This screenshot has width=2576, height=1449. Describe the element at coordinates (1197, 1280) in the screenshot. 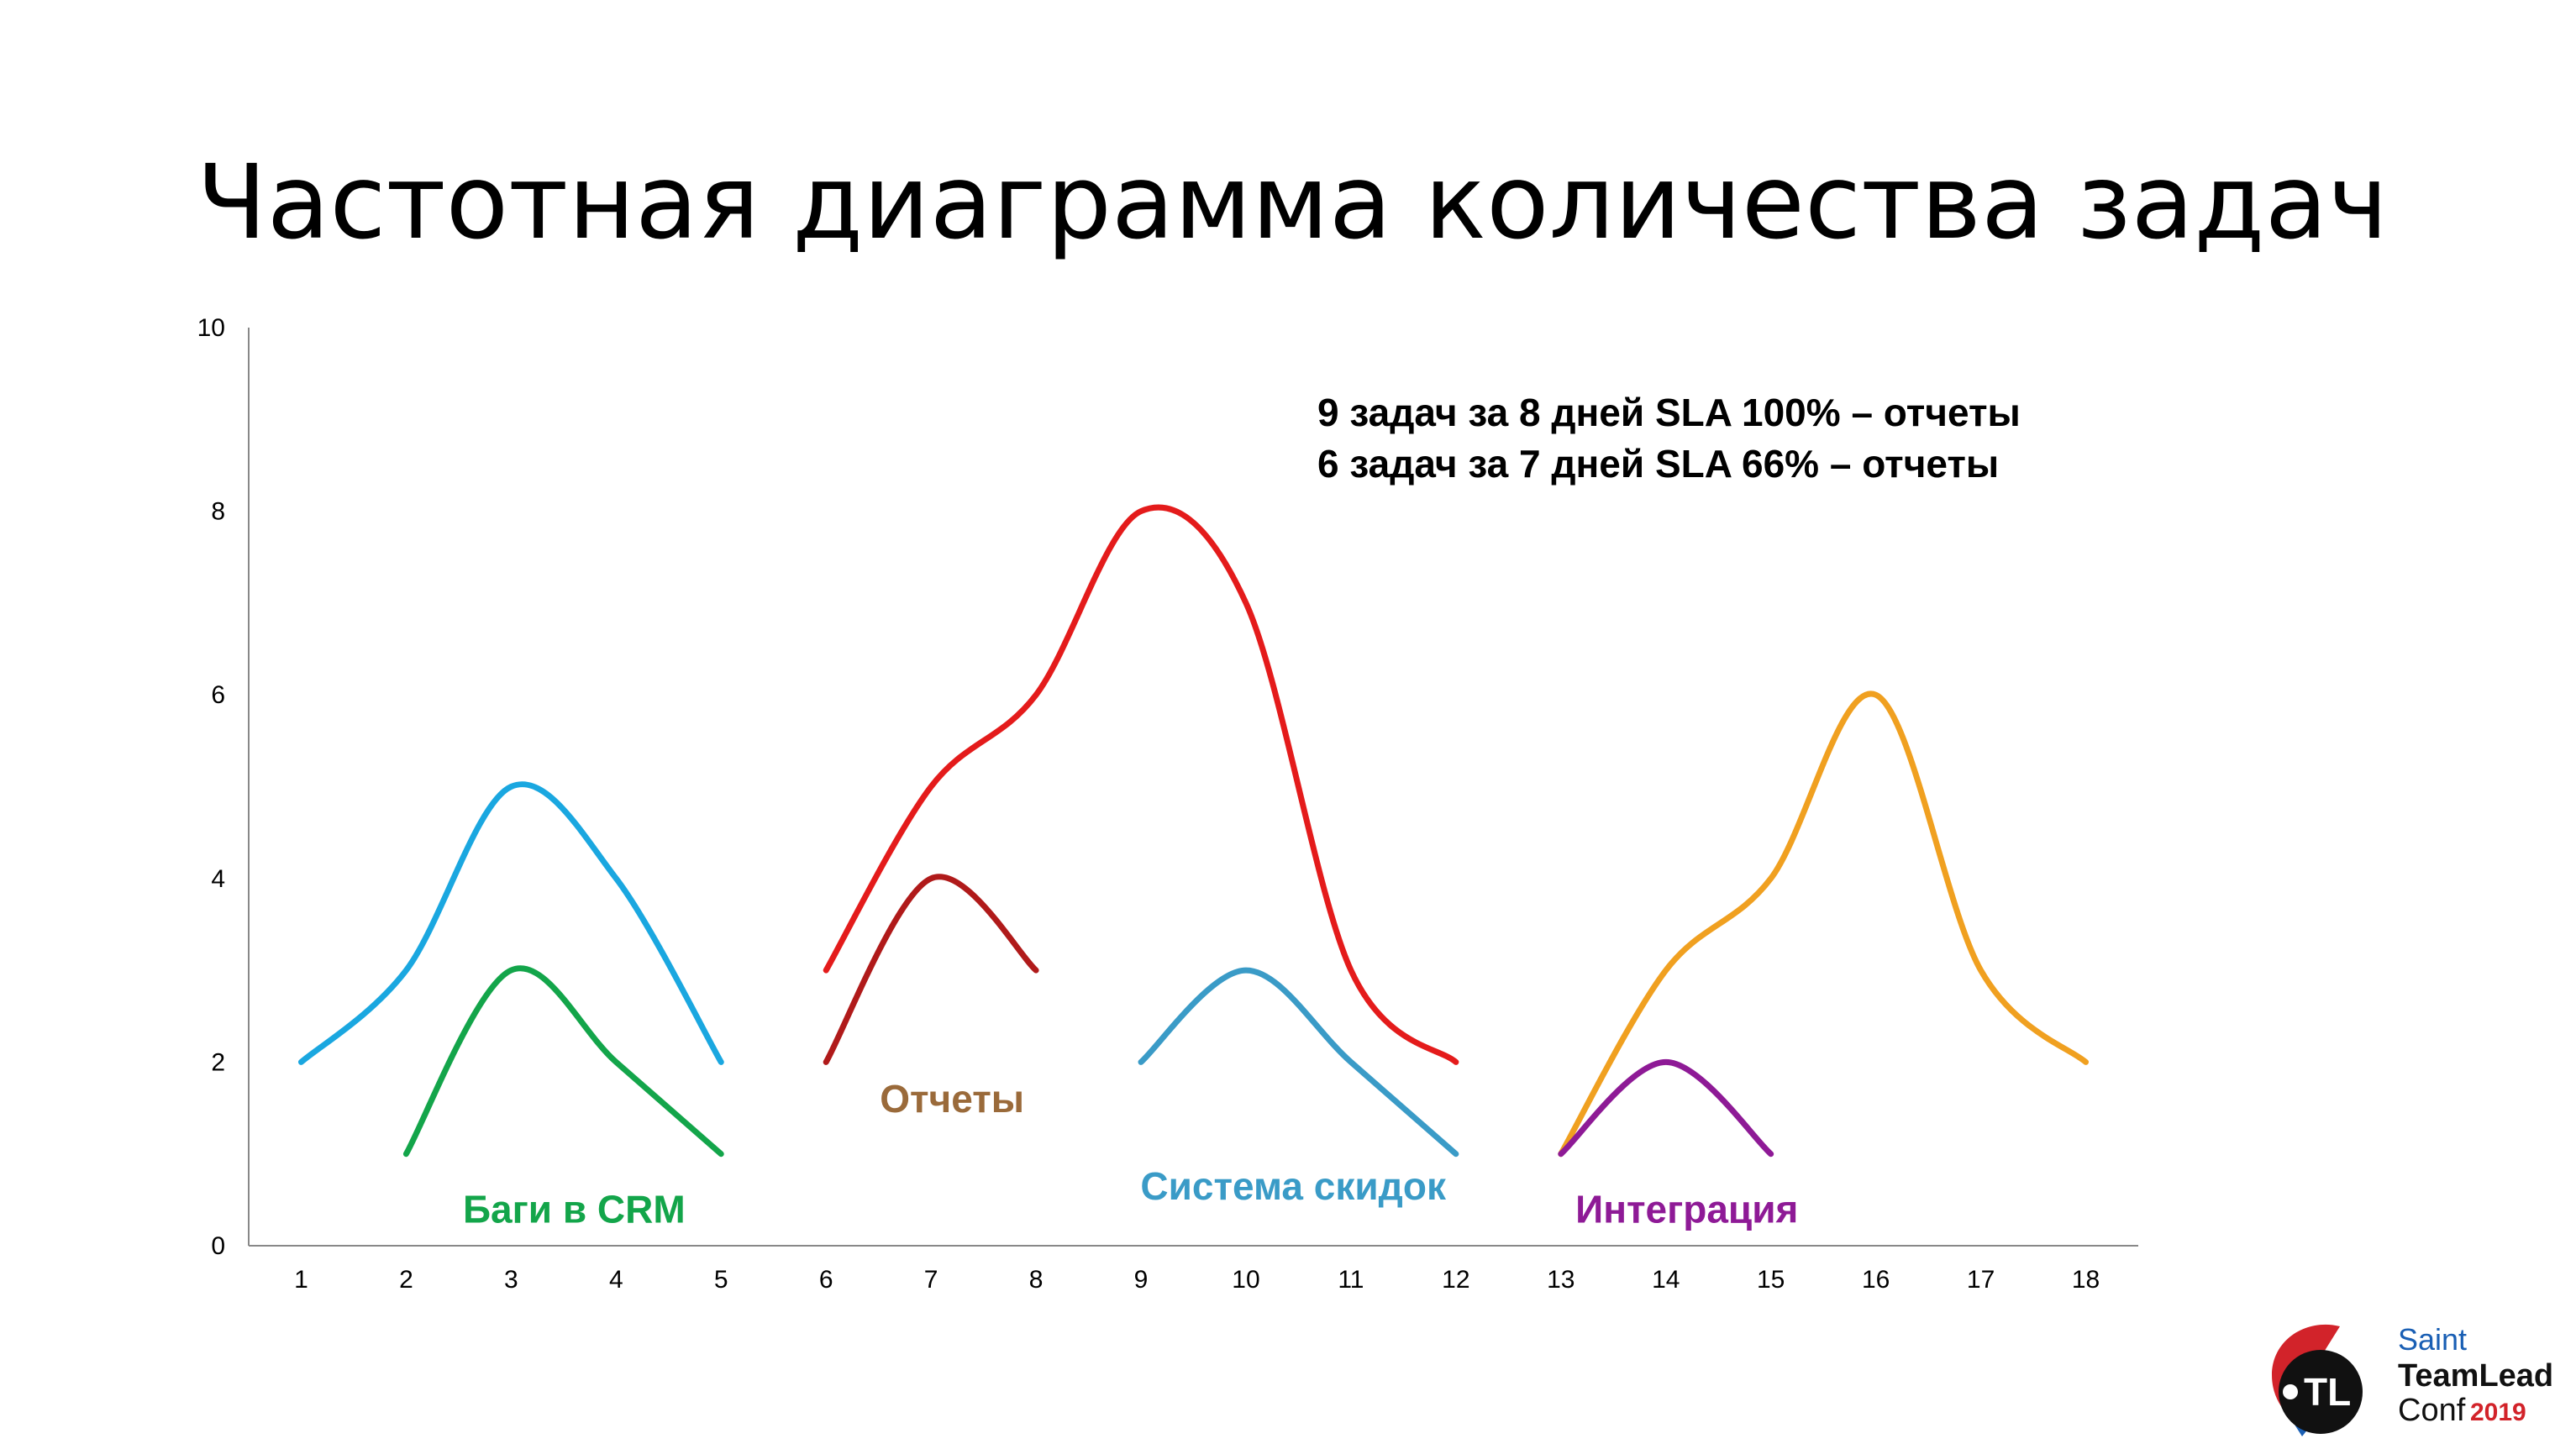

I see `x-tick-labels: 1 2 3 4 5 6 7 8 9 10 11 12 13 14 15 16 17 18` at that location.